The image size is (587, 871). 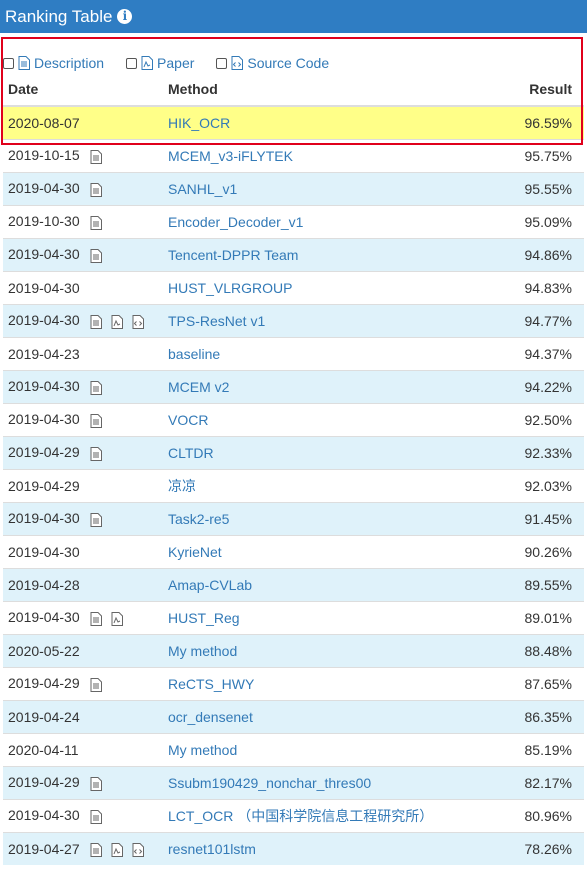 What do you see at coordinates (318, 287) in the screenshot?
I see `row-method-link: HUST_VLRGROUP` at bounding box center [318, 287].